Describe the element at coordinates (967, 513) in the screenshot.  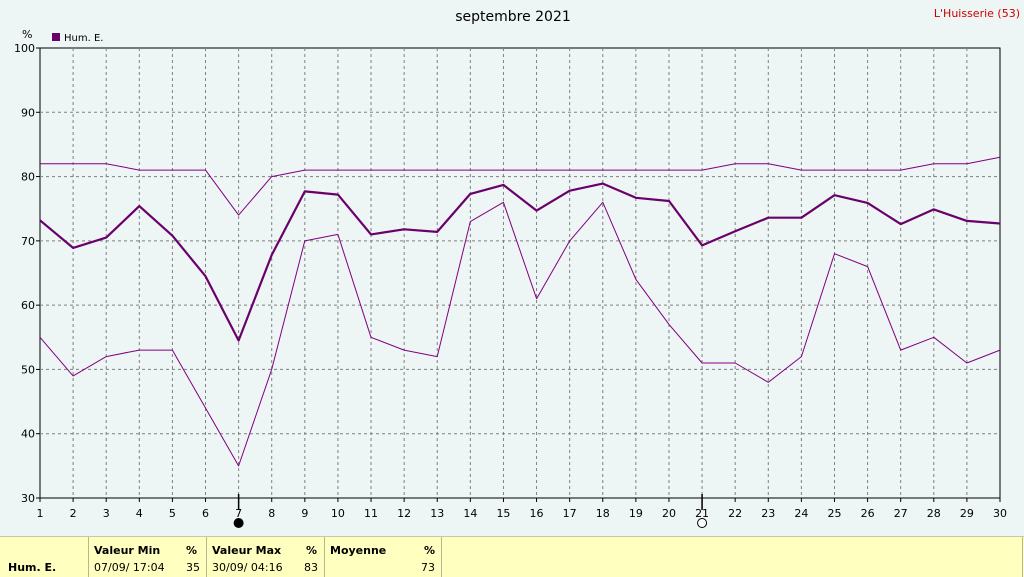
I see `x-tick-label: 29` at that location.